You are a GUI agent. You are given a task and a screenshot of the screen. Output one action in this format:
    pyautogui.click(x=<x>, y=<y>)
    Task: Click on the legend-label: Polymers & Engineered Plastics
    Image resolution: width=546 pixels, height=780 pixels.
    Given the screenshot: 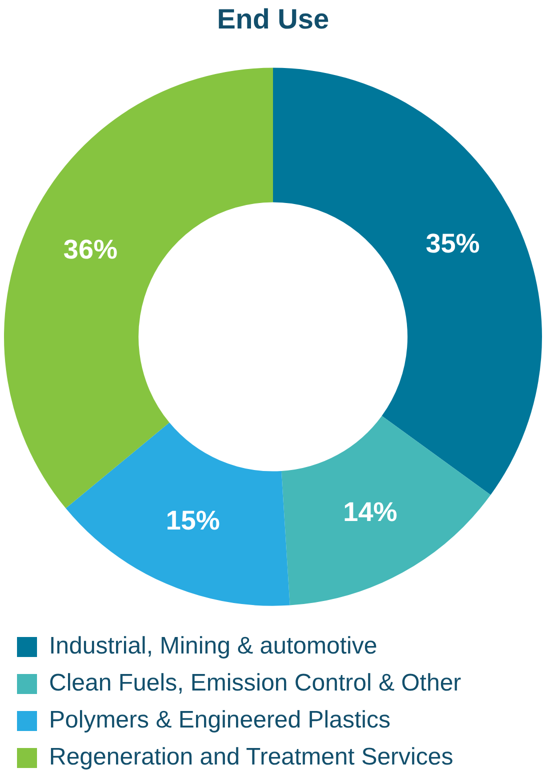 What is the action you would take?
    pyautogui.click(x=219, y=720)
    